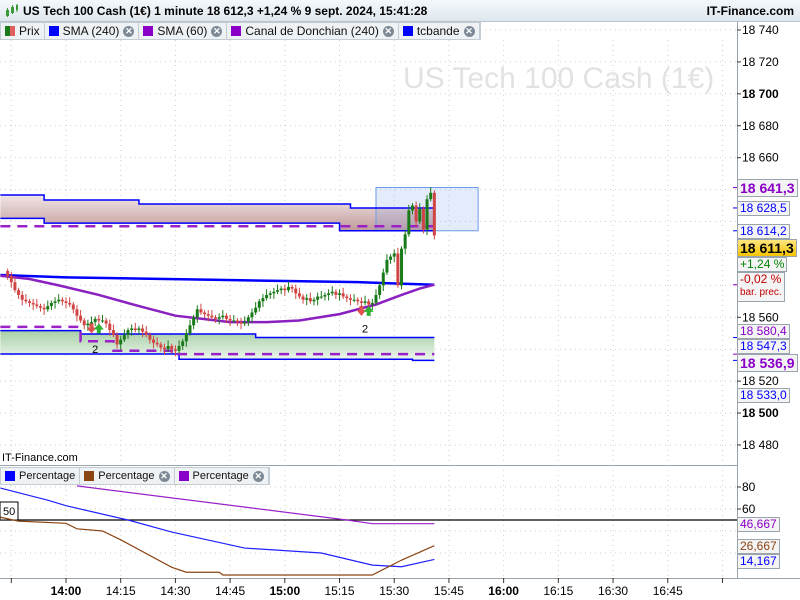 The image size is (800, 600). Describe the element at coordinates (763, 231) in the screenshot. I see `indicator-value-label: 18 614,2` at that location.